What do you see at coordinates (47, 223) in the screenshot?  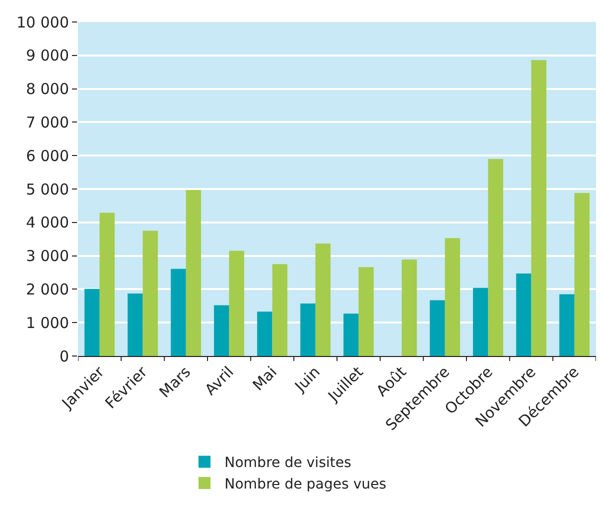 I see `y-tick-label: 4 000` at bounding box center [47, 223].